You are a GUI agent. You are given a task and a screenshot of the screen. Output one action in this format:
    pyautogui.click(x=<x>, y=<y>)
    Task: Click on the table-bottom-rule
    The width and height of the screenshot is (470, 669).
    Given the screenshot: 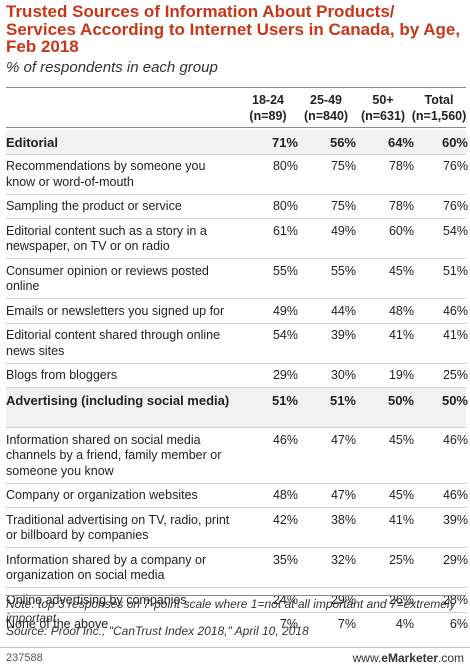 What is the action you would take?
    pyautogui.click(x=236, y=595)
    